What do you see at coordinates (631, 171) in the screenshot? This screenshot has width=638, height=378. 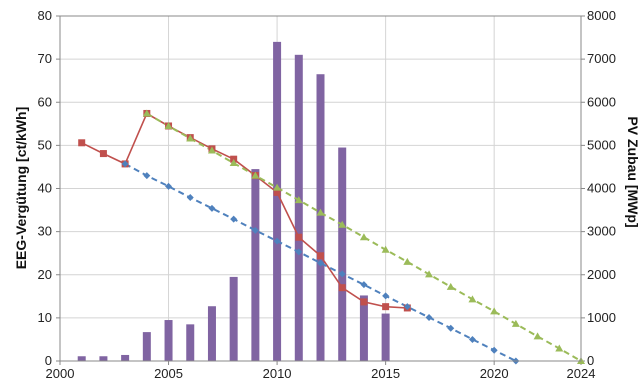 I see `y-axis-right-title: PV Zubau [MWp]` at bounding box center [631, 171].